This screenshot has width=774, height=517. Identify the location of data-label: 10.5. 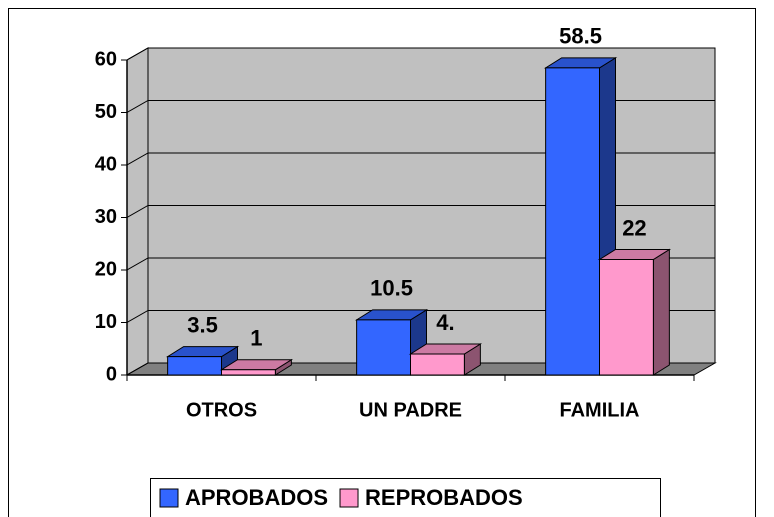
(391, 288).